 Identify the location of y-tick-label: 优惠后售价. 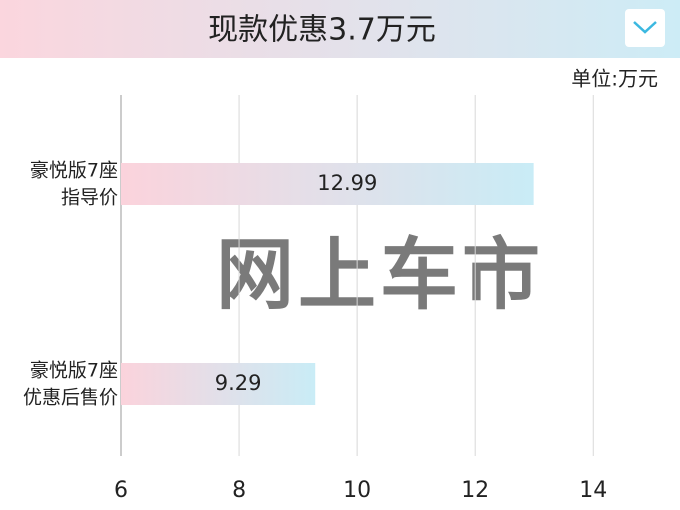
(70, 398).